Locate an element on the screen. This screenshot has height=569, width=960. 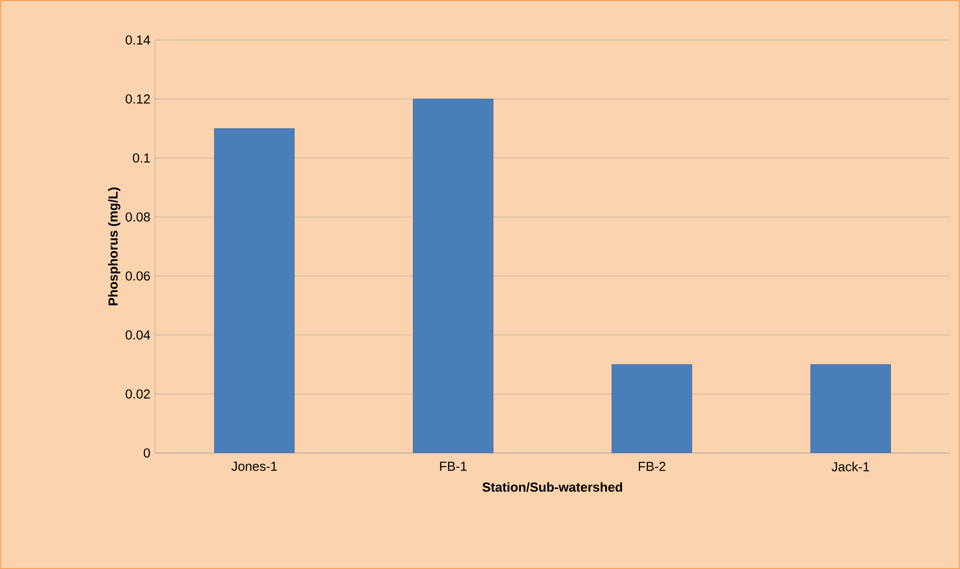
y-tick-label: 0.12 is located at coordinates (138, 99).